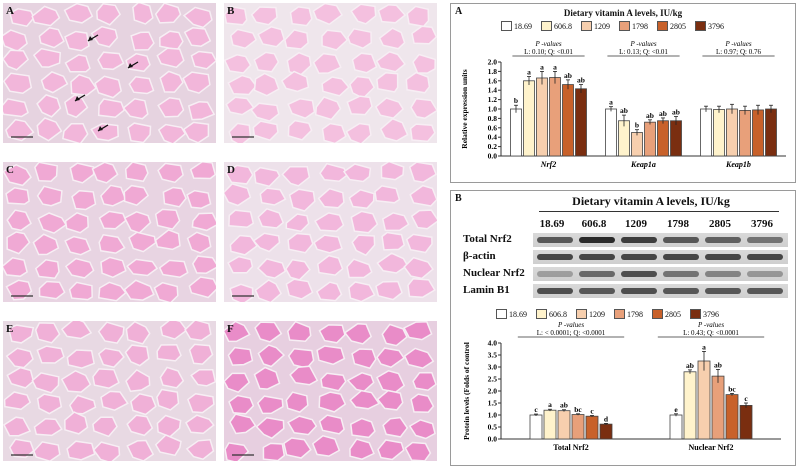 This screenshot has height=469, width=800. Describe the element at coordinates (602, 26) in the screenshot. I see `legend-label: 1209` at that location.